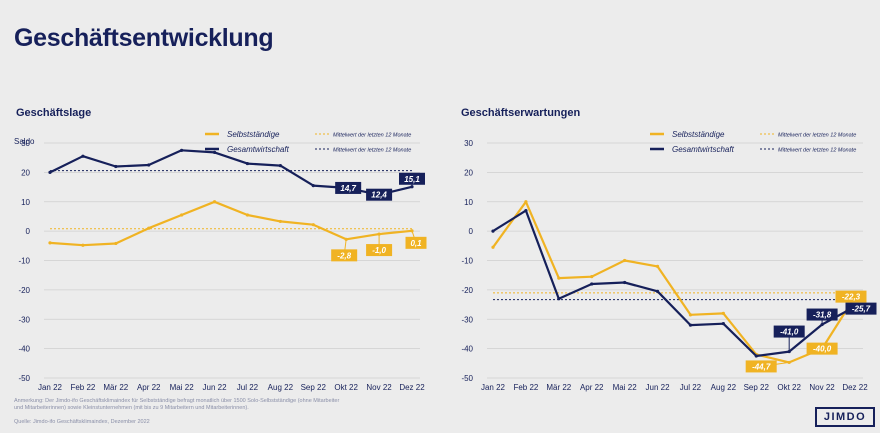 This screenshot has width=880, height=433. Describe the element at coordinates (344, 255) in the screenshot. I see `data-label: -2,8` at that location.